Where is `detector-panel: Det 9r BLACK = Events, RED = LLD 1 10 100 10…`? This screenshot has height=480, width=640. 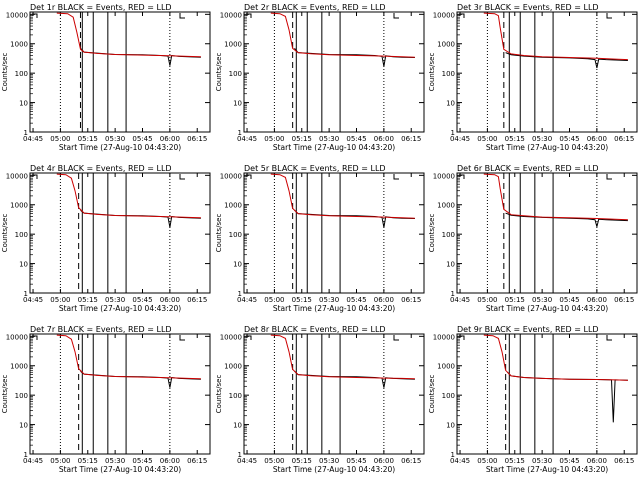
detector-panel: Det 9r BLACK = Events, RED = LLD 1 10 100 10… is located at coordinates (533, 399).